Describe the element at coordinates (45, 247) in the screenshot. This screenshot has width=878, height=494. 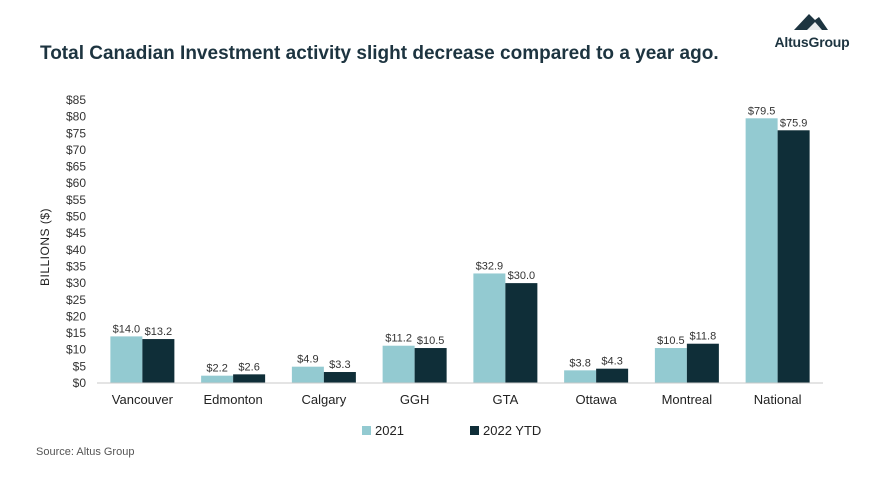
I see `y-axis-title: BILLIONS ($)` at that location.